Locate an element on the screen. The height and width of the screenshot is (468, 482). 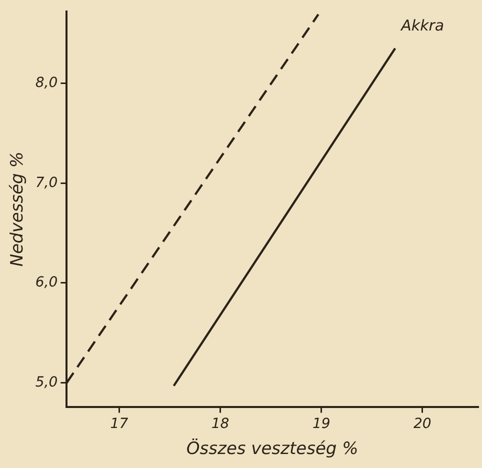
y-tick-label: 6,0 is located at coordinates (46, 282).